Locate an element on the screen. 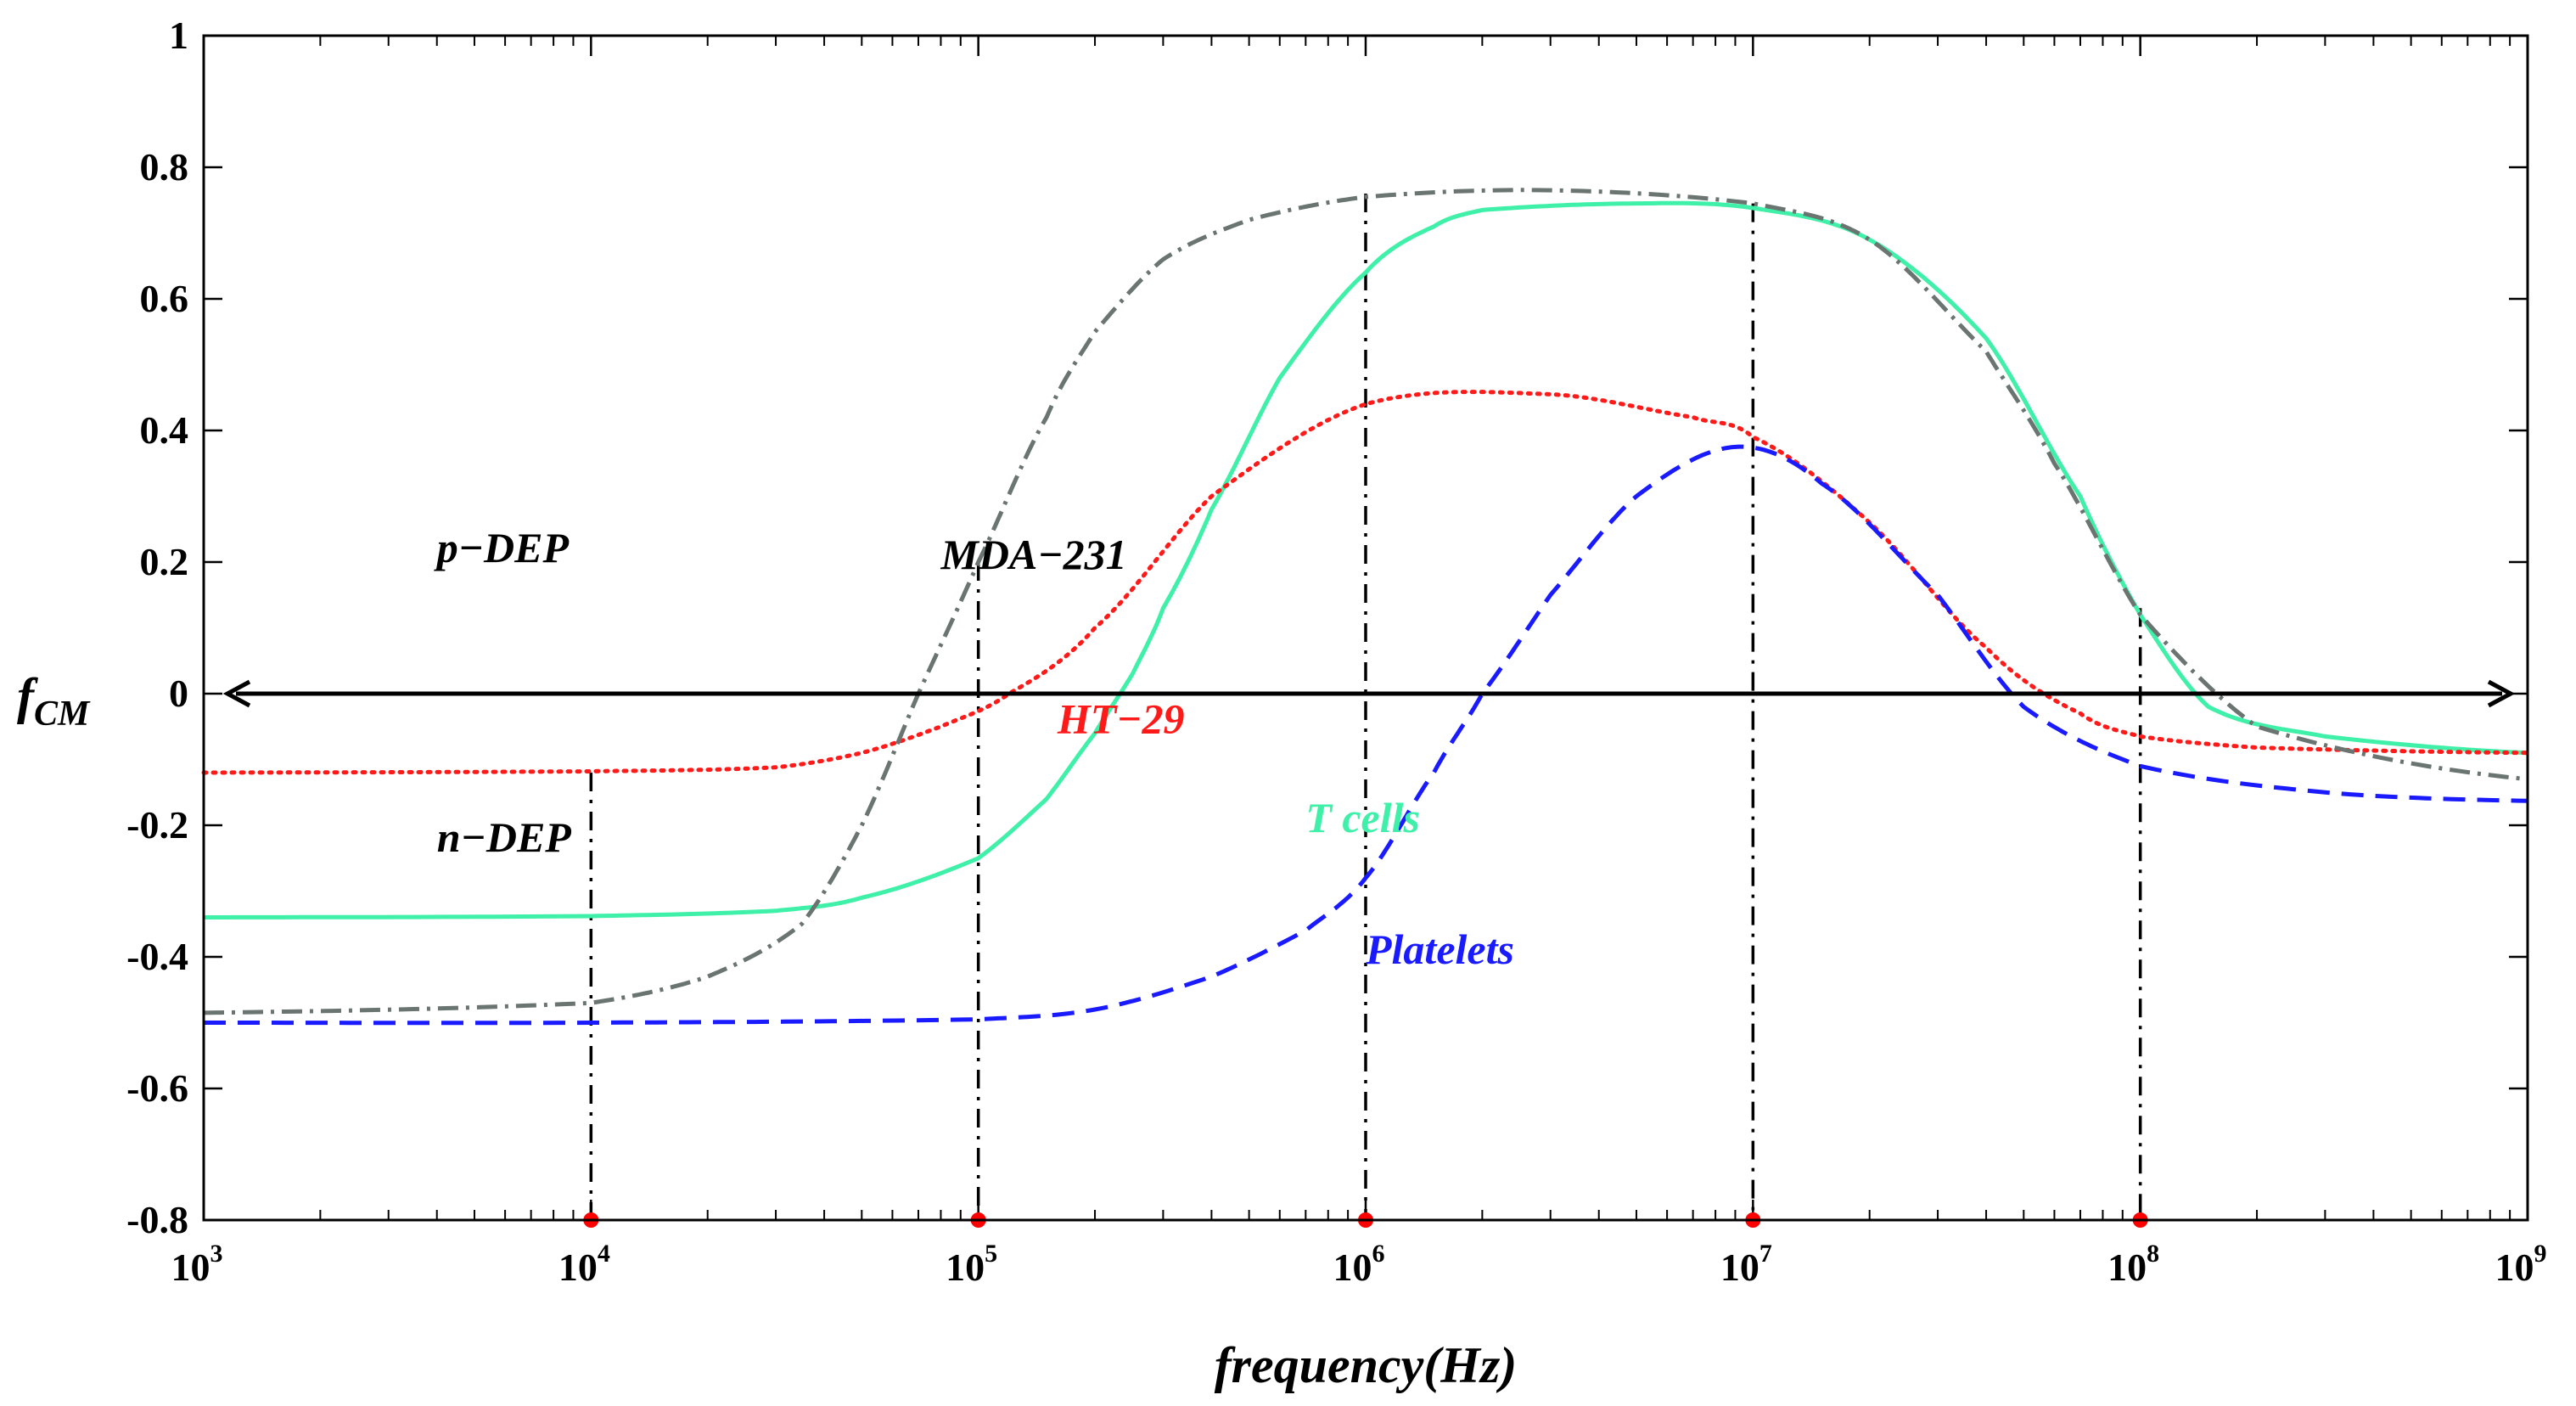  x-tick-exponent: 4 is located at coordinates (604, 1254).